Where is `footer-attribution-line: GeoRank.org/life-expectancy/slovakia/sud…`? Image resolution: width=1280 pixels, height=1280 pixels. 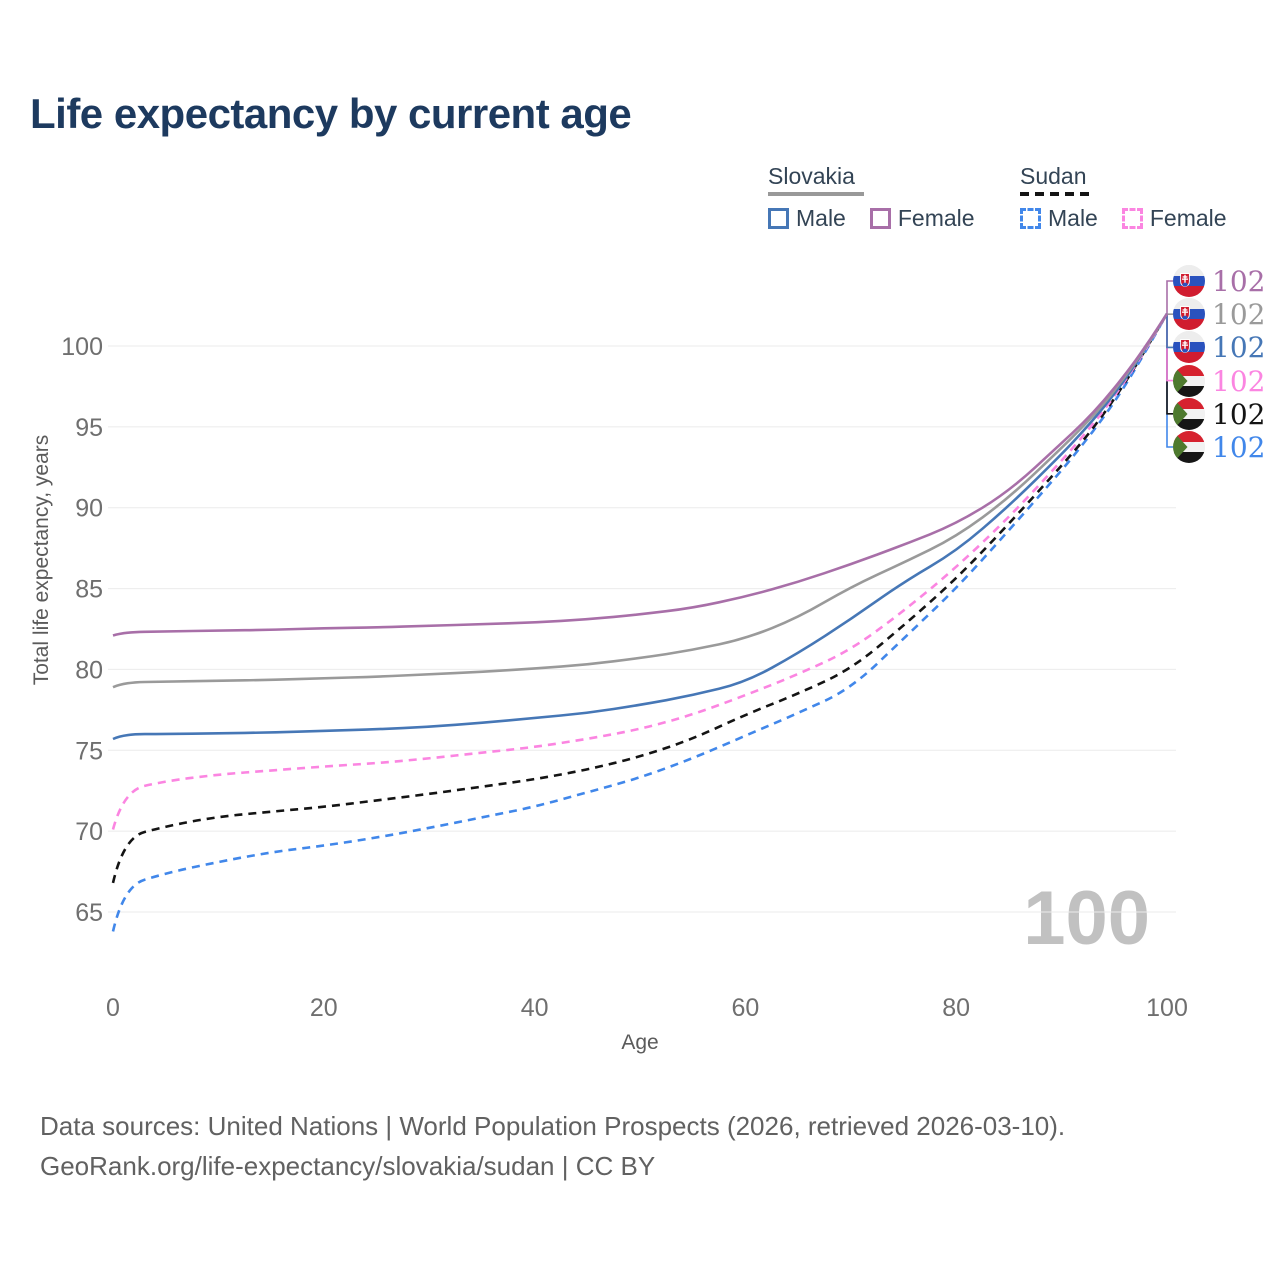
footer-attribution-line: GeoRank.org/life-expectancy/slovakia/sud… is located at coordinates (348, 1166).